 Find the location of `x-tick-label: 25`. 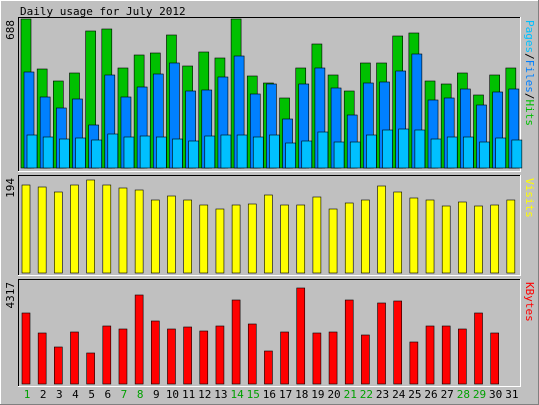

x-tick-label: 25 is located at coordinates (414, 394).